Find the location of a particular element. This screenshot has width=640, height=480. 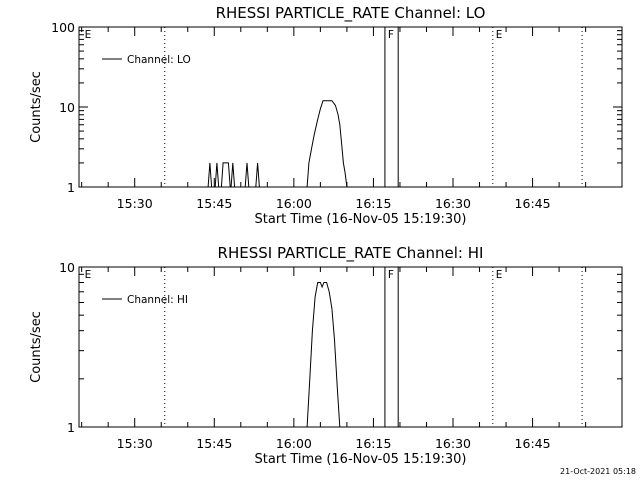

panel1-x-tick-label: 15:30 is located at coordinates (135, 203).